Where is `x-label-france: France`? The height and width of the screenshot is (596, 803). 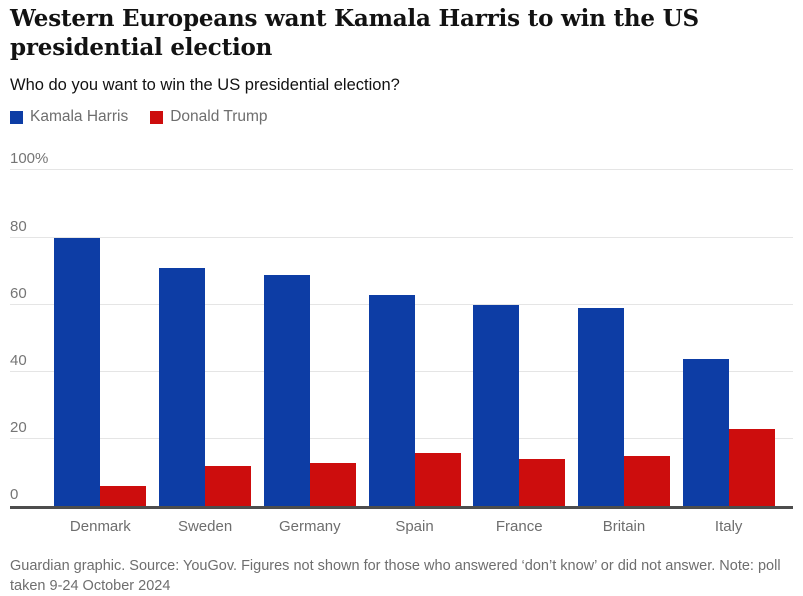
x-label-france: France is located at coordinates (519, 527).